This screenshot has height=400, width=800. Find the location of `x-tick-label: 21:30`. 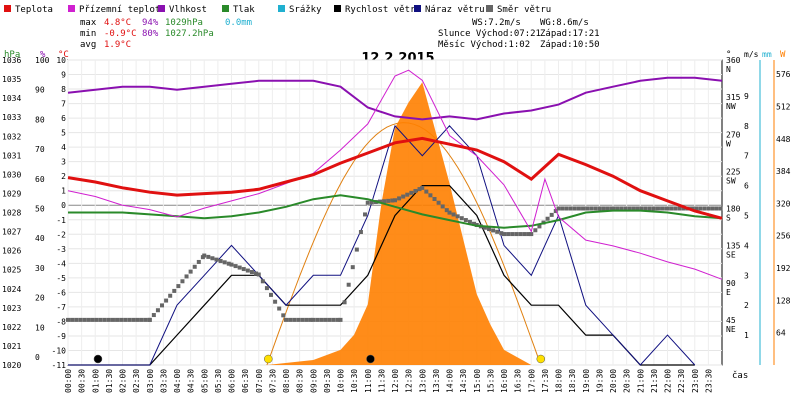

x-tick-label: 21:30 is located at coordinates (654, 381).